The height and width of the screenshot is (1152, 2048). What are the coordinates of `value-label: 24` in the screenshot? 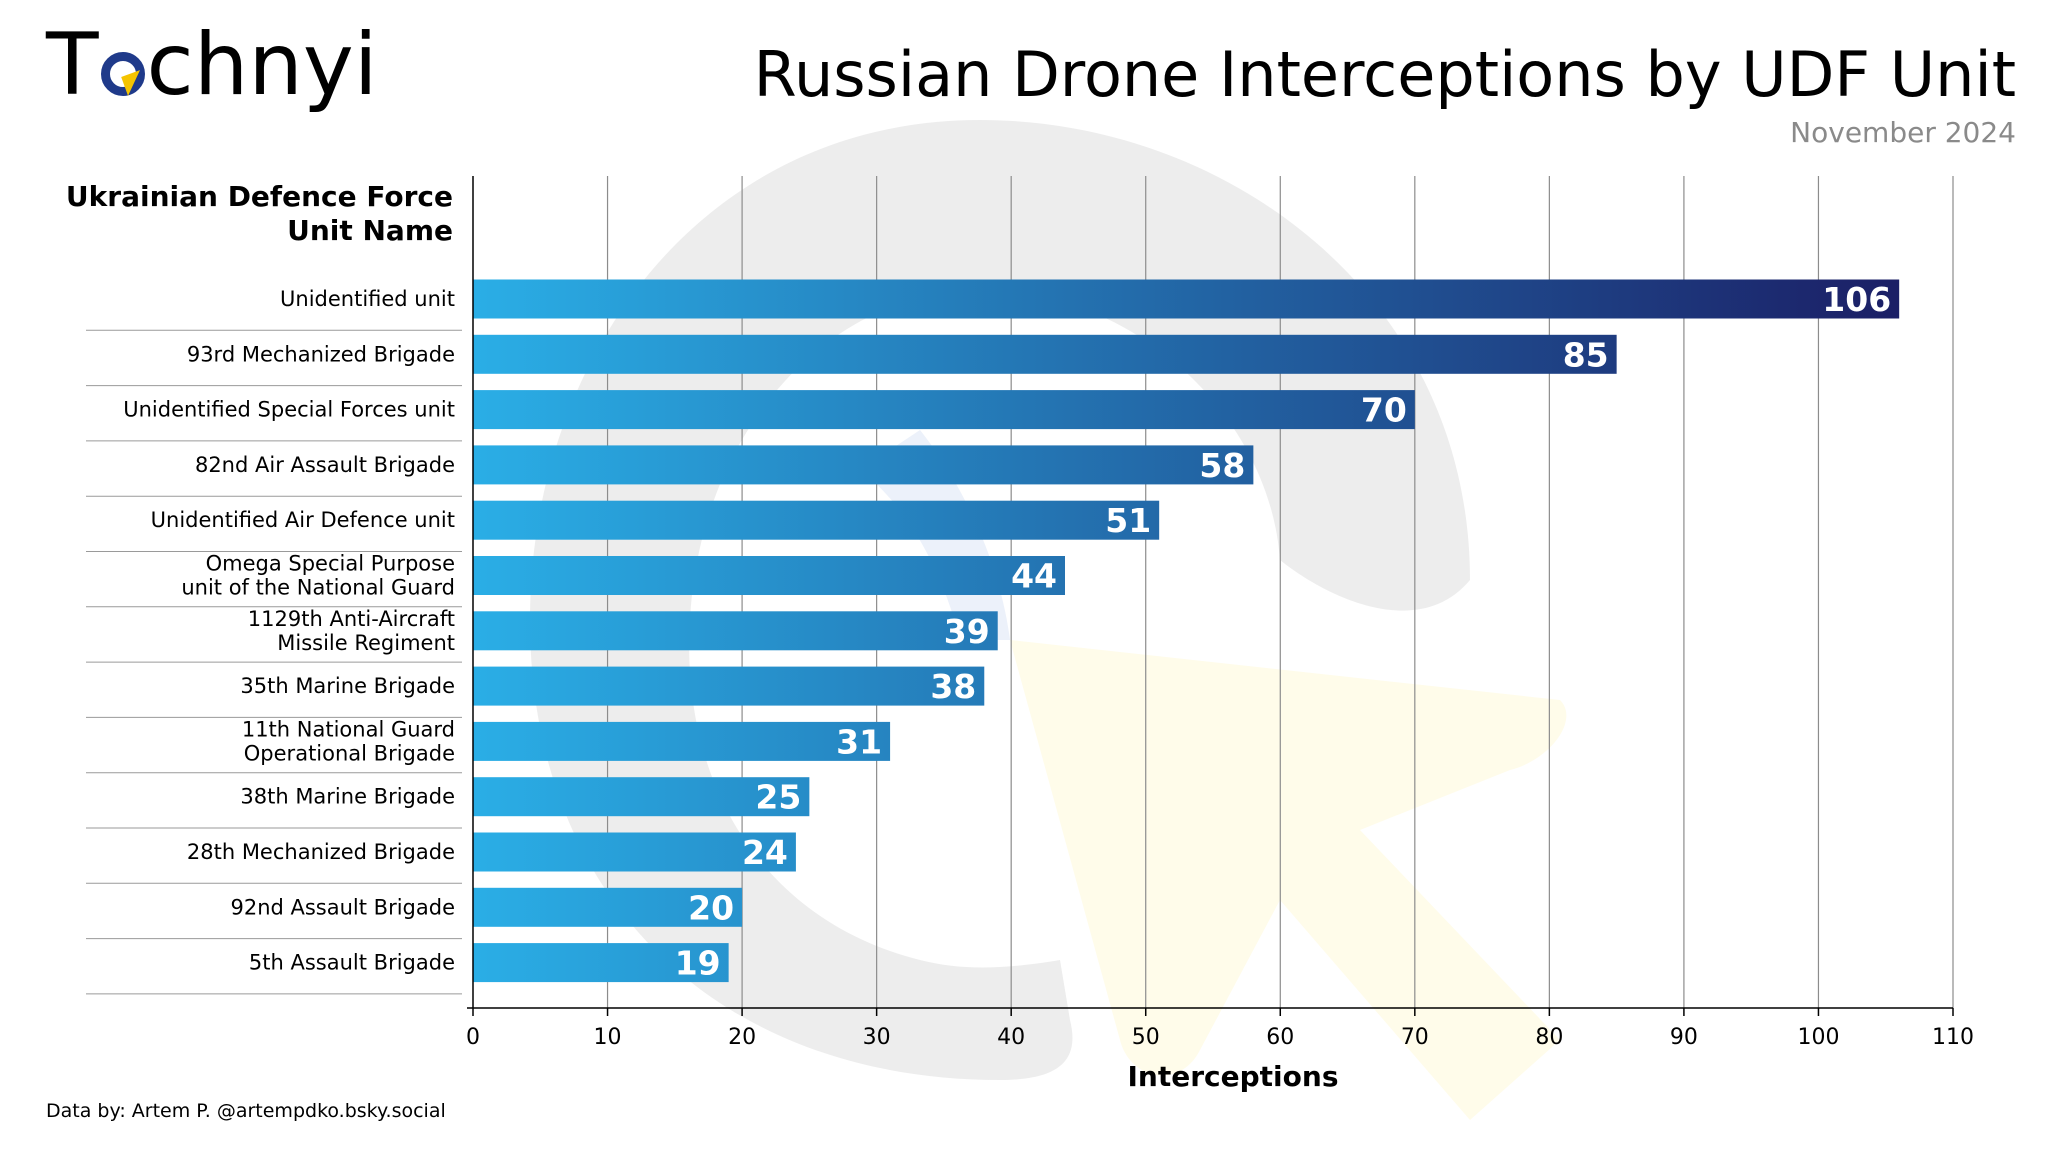 It's located at (765, 852).